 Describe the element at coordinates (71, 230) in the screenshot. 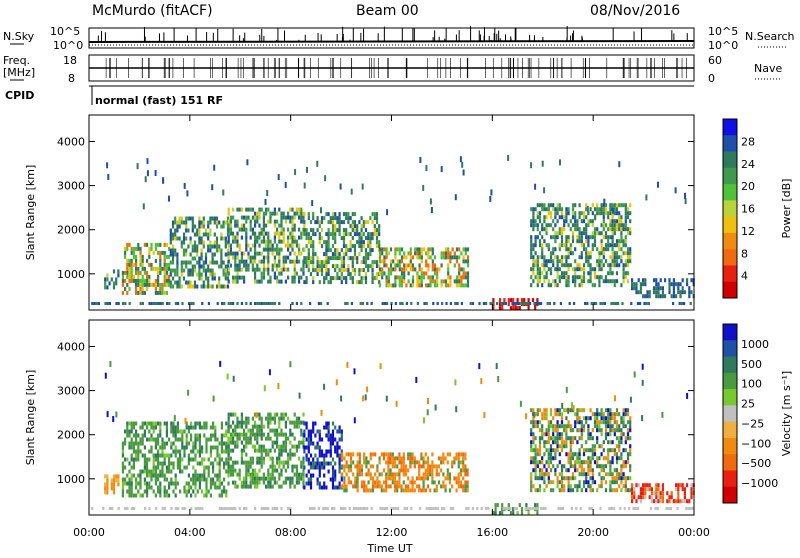

I see `y-tick-label: 2000` at that location.